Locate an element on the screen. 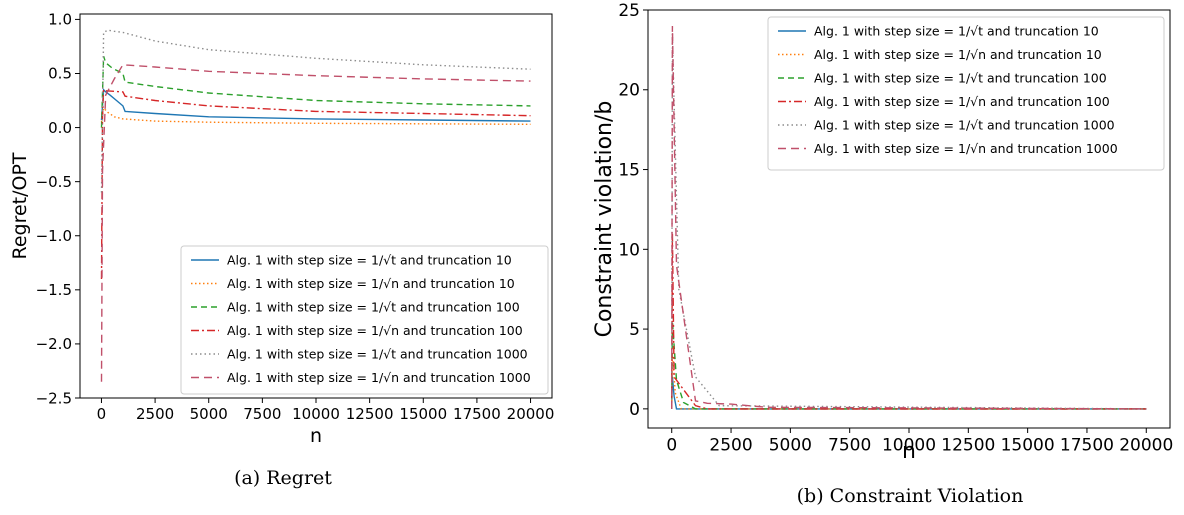 This screenshot has width=1184, height=515. y-tick-label: 0.0 is located at coordinates (60, 128).